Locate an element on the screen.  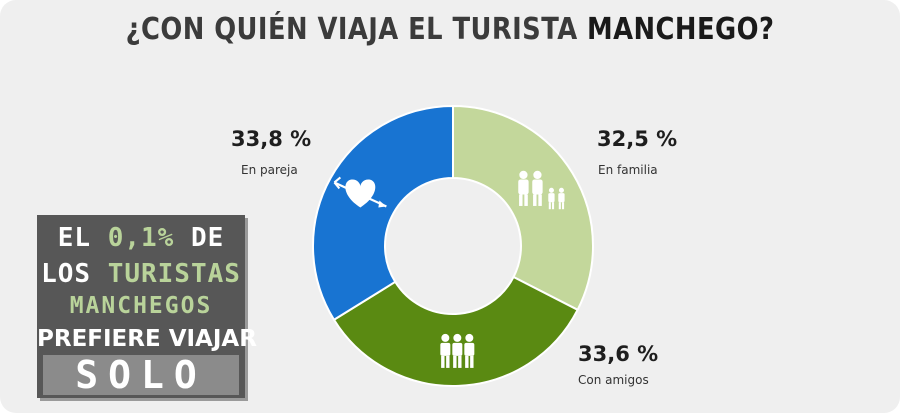
callout-line-4: PREFIERE VIAJAR is located at coordinates (147, 339).